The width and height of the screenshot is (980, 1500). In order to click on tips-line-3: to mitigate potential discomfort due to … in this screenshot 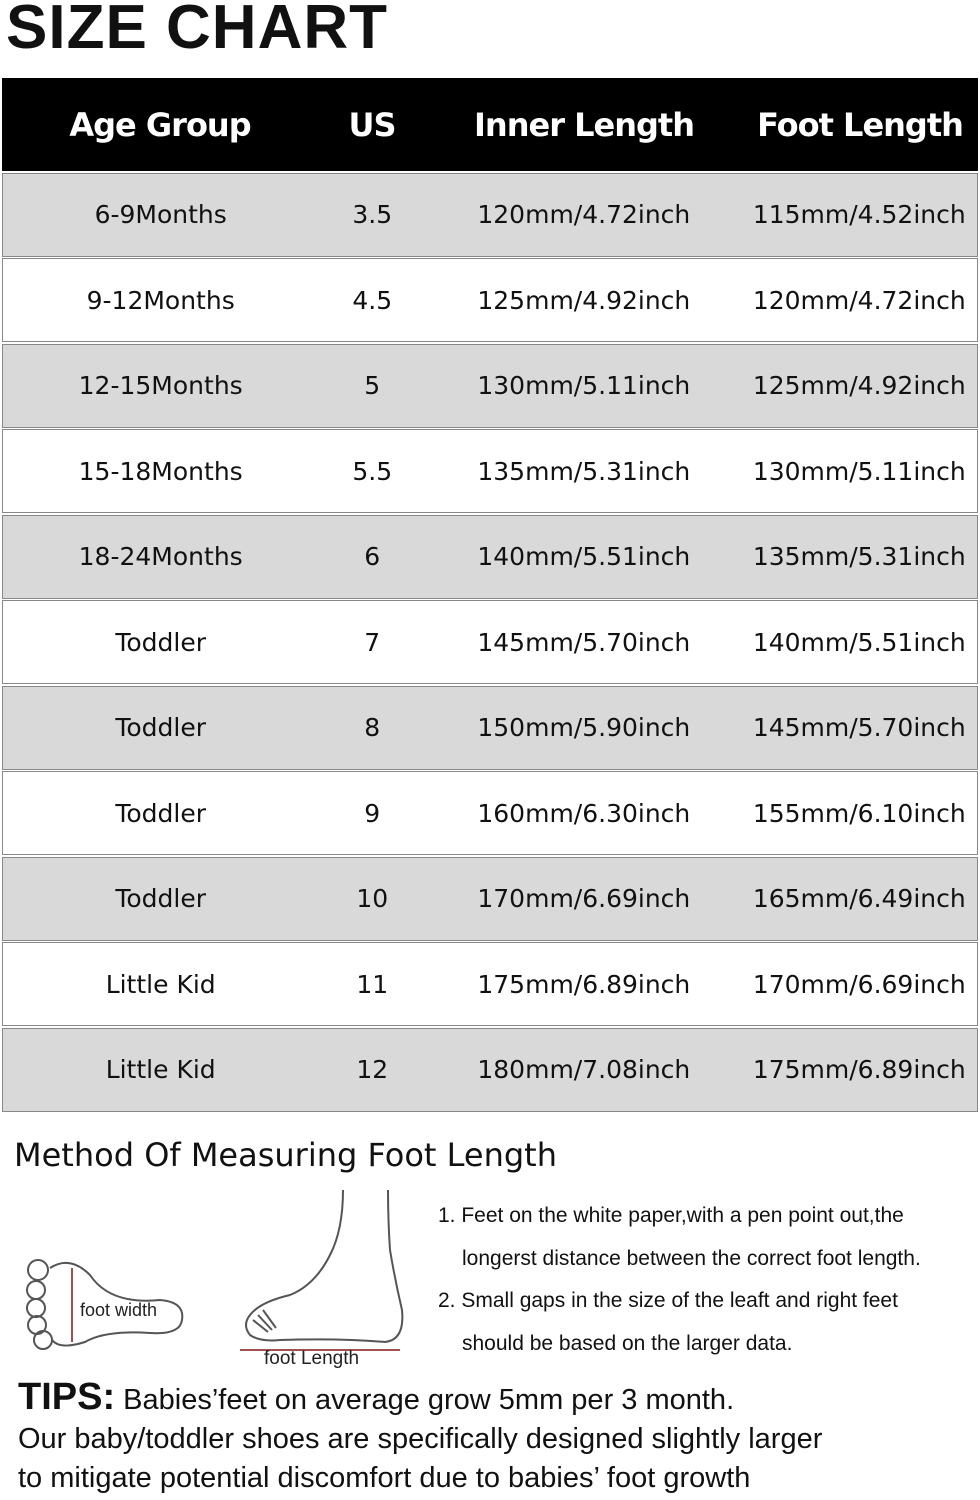, I will do `click(384, 1478)`.